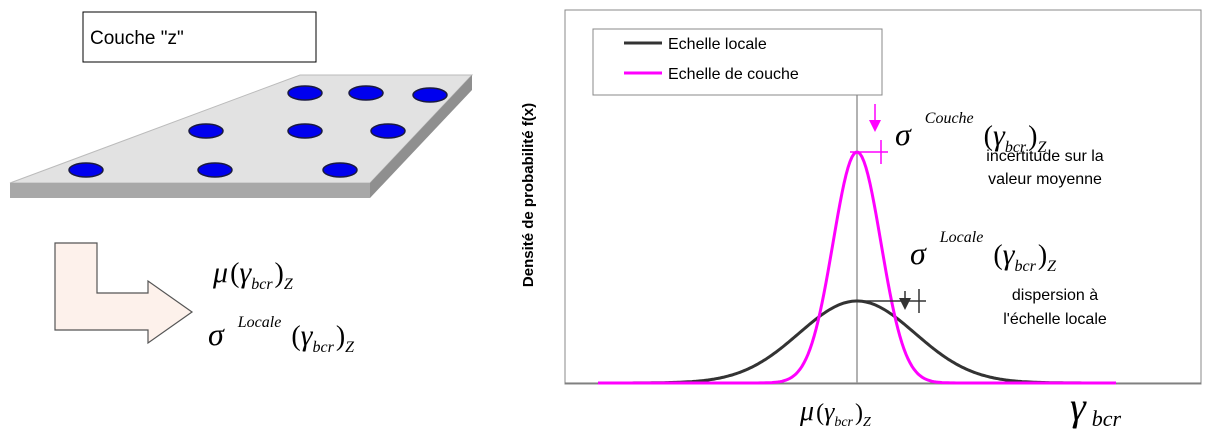 This screenshot has height=432, width=1206. What do you see at coordinates (1055, 319) in the screenshot?
I see `local-note: l'échelle locale` at bounding box center [1055, 319].